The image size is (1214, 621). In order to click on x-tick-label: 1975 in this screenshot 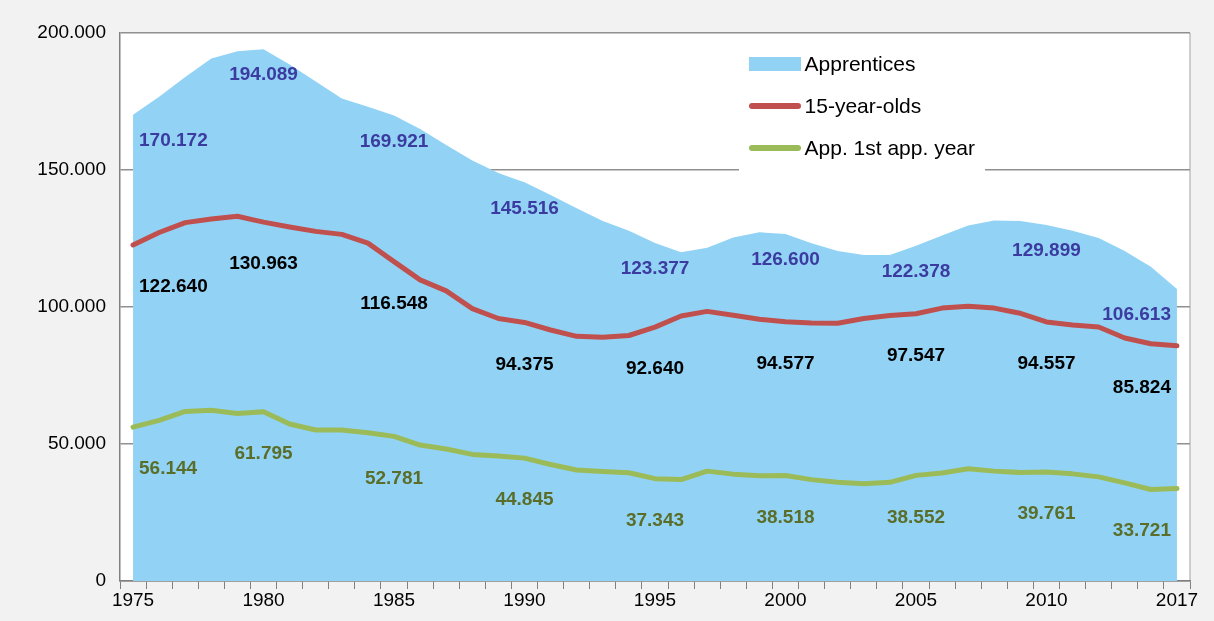, I will do `click(133, 599)`.